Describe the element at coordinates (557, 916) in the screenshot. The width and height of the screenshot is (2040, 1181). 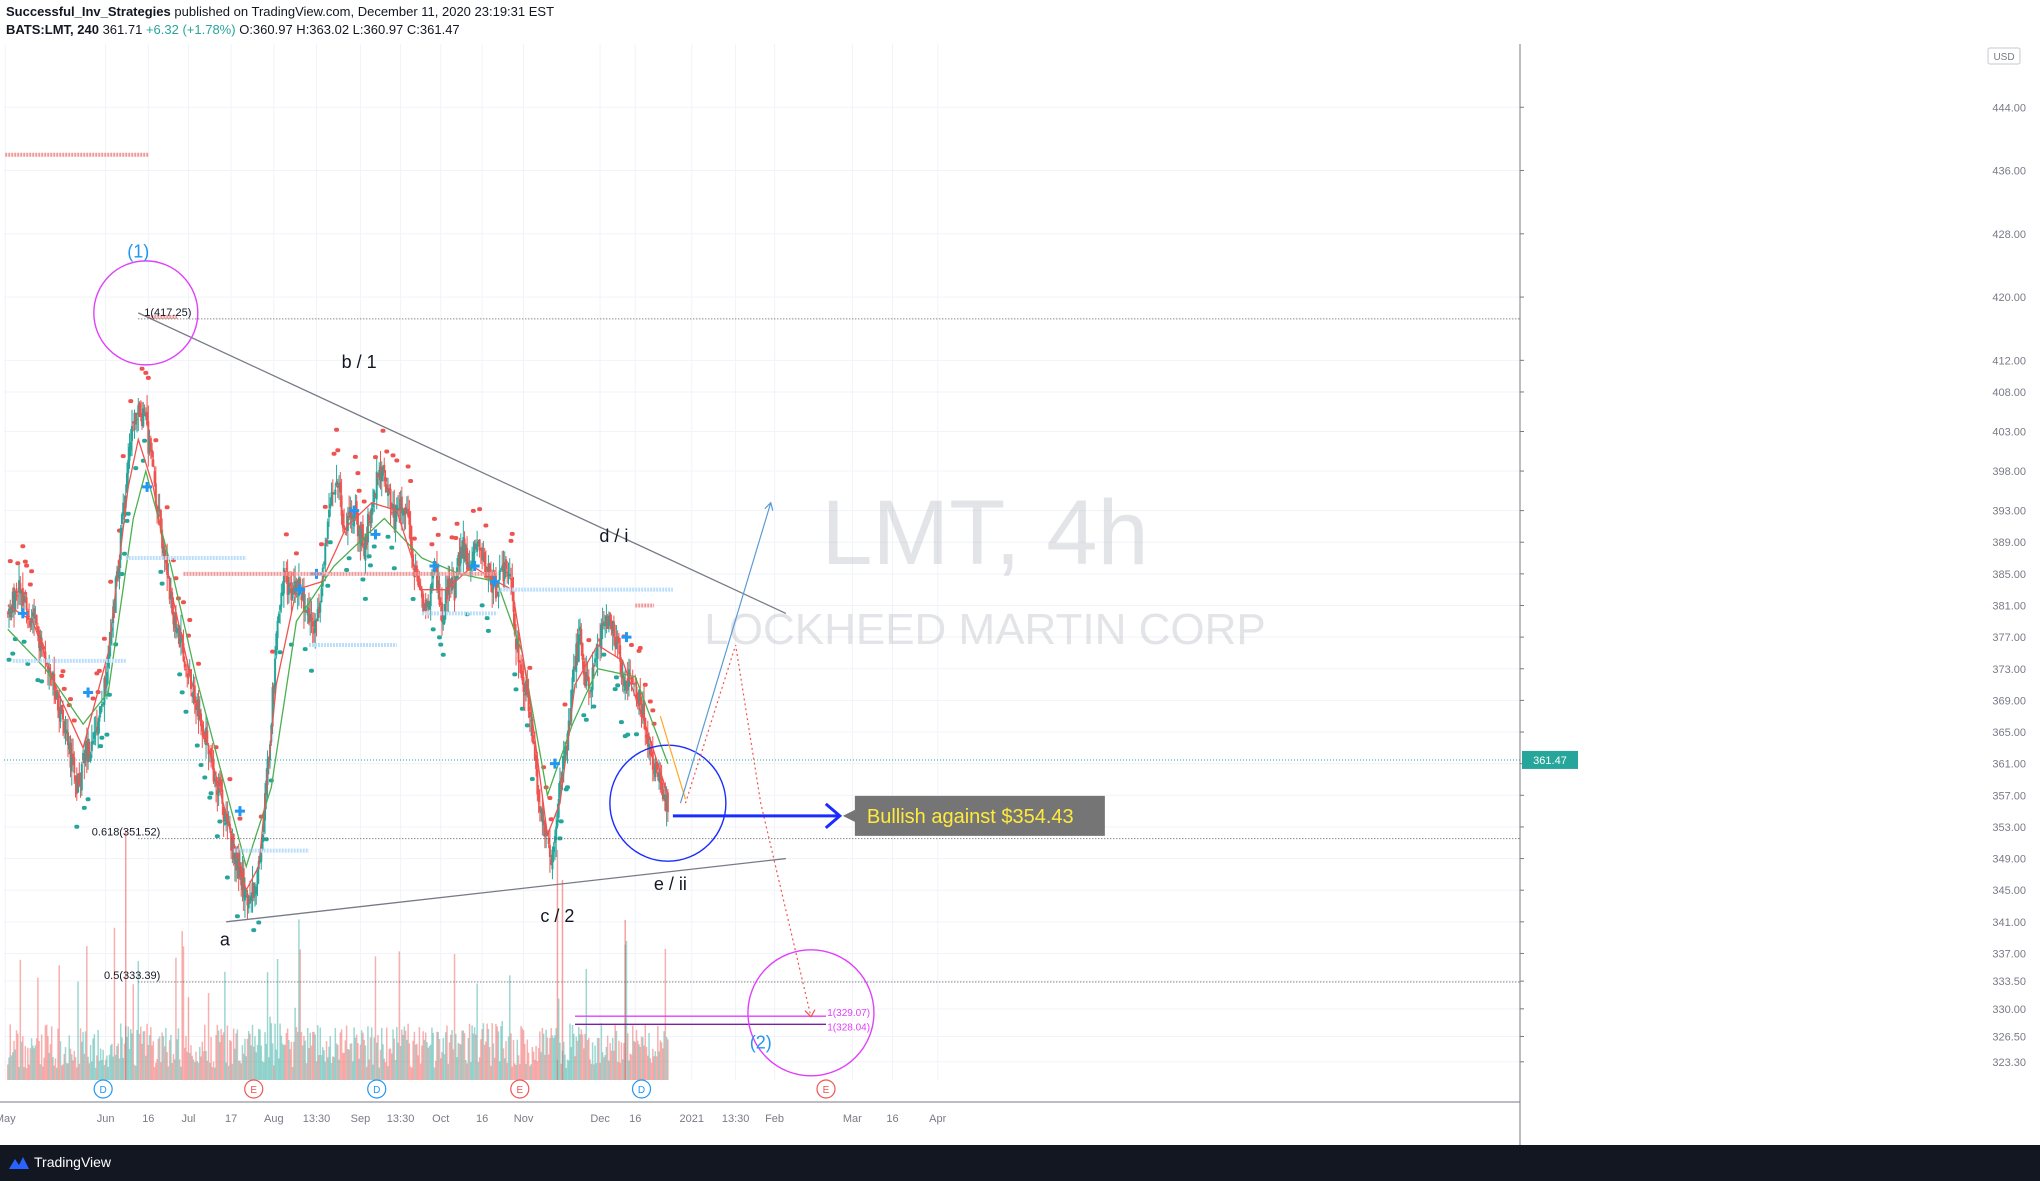
I see `wave-label: c / 2` at that location.